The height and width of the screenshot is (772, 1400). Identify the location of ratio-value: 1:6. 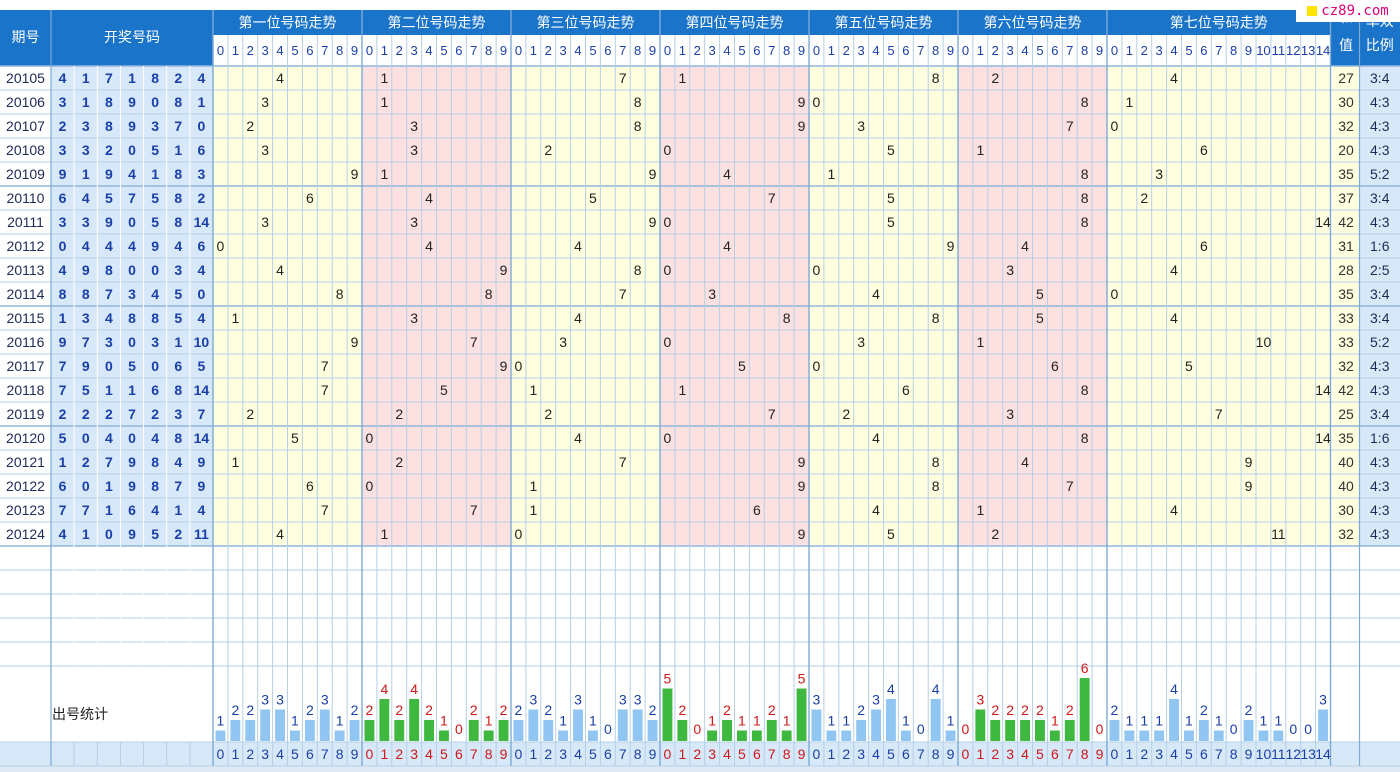
(1380, 246).